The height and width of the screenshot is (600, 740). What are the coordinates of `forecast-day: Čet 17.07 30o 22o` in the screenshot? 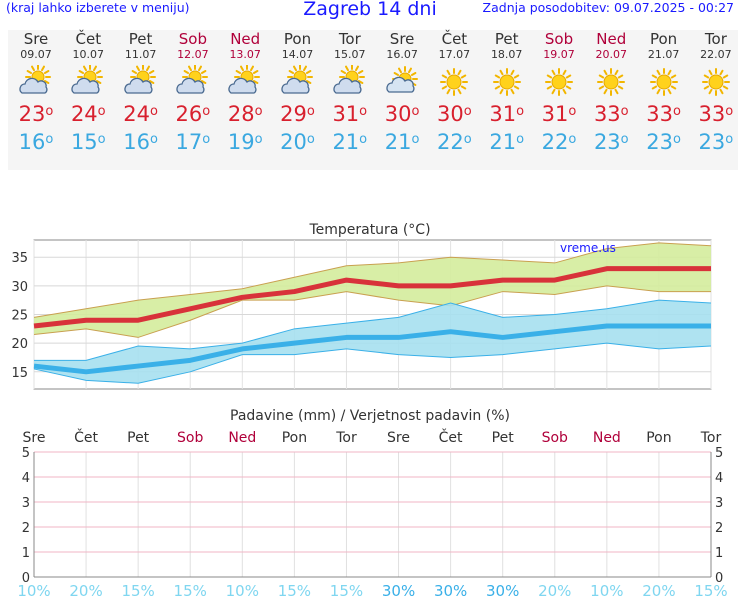 It's located at (454, 93).